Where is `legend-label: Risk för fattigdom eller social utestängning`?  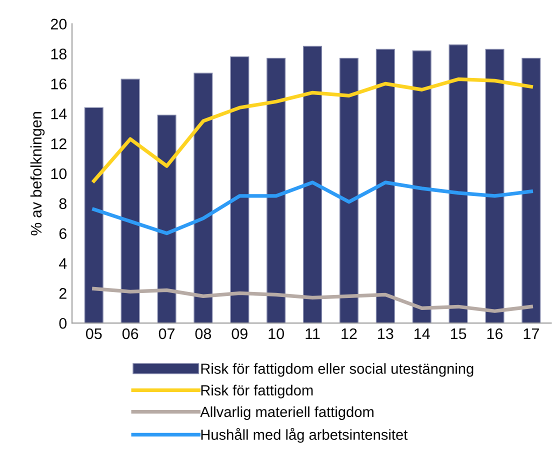
legend-label: Risk för fattigdom eller social utestängning is located at coordinates (337, 370).